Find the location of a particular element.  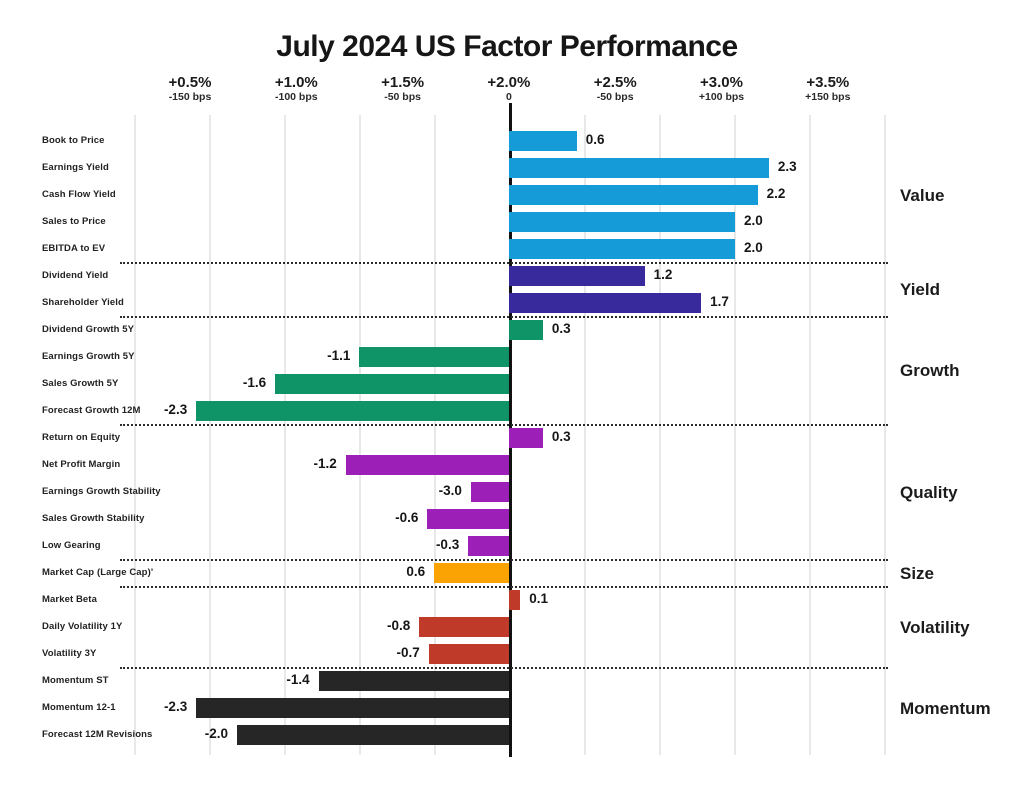

bar-row: Volatility 3Y -0.7 is located at coordinates (512, 654).